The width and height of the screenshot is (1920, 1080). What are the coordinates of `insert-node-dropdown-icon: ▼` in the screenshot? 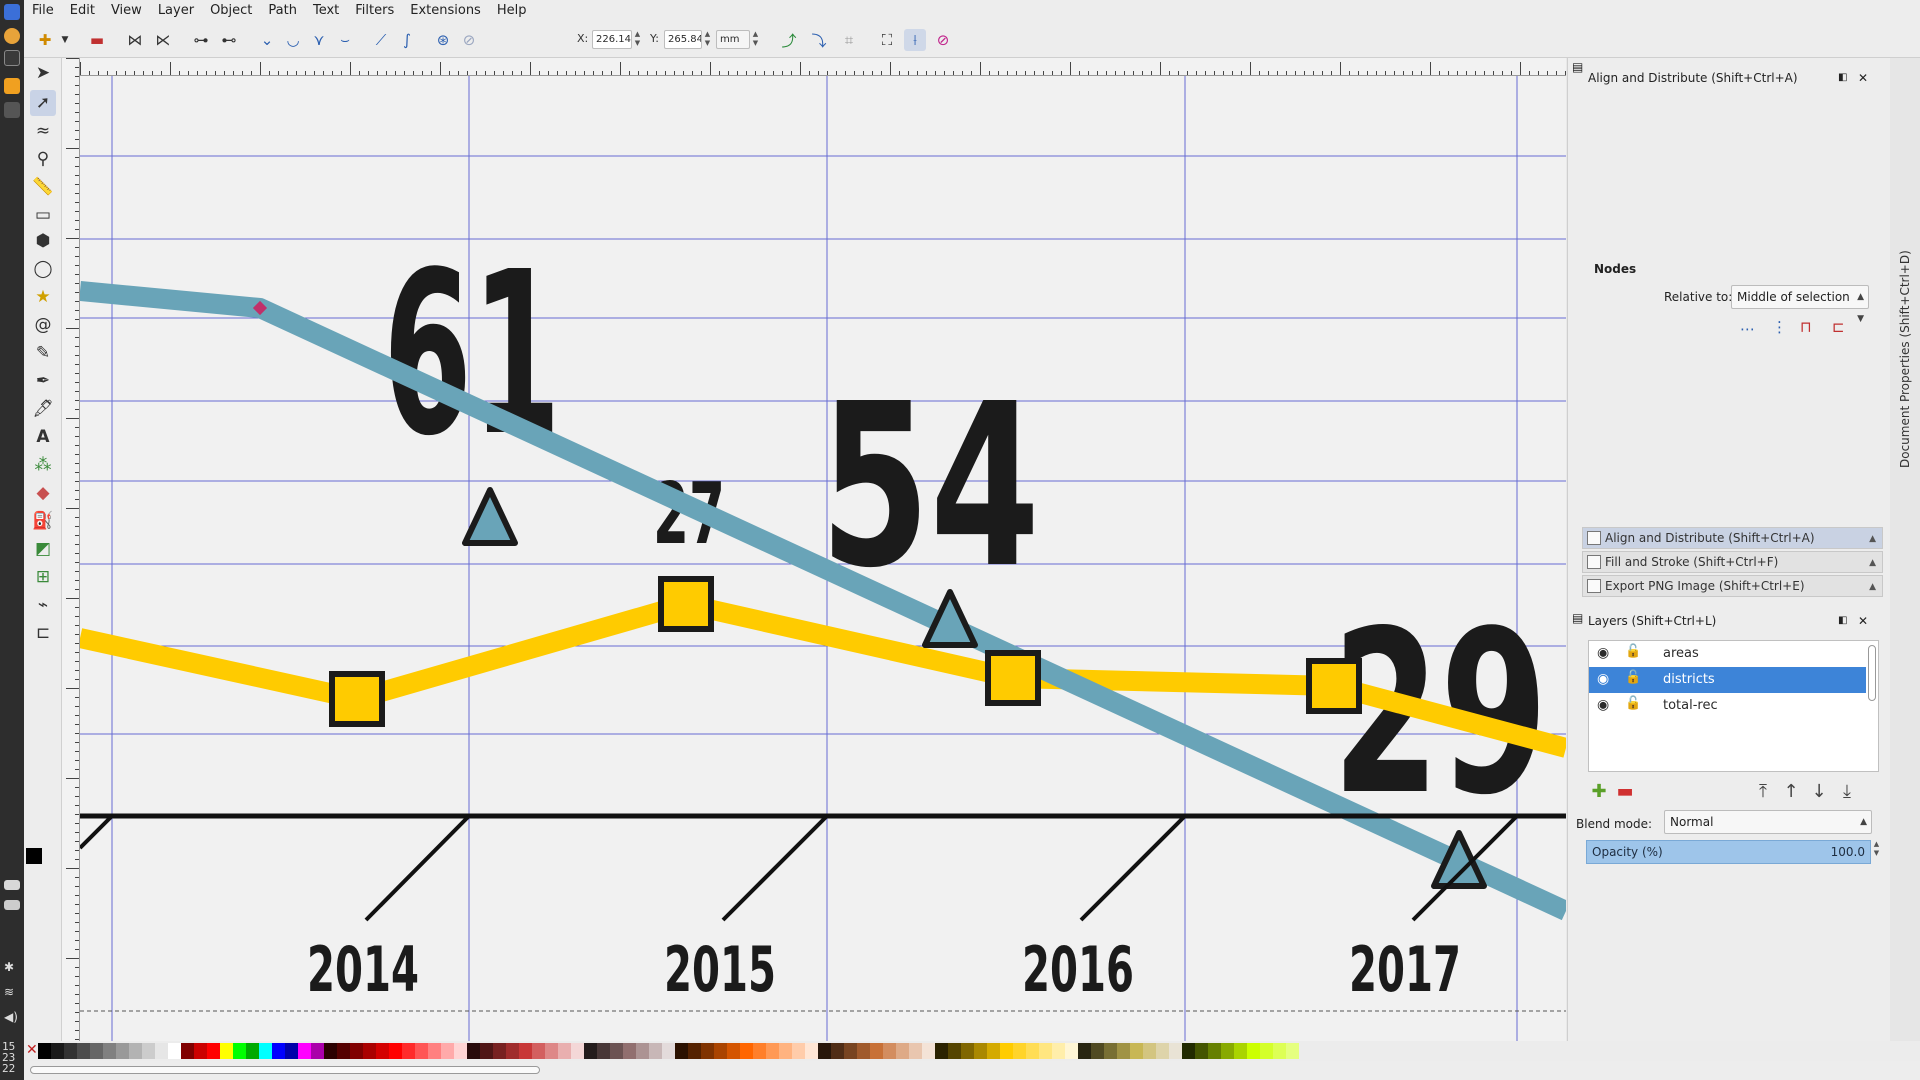 It's located at (65, 40).